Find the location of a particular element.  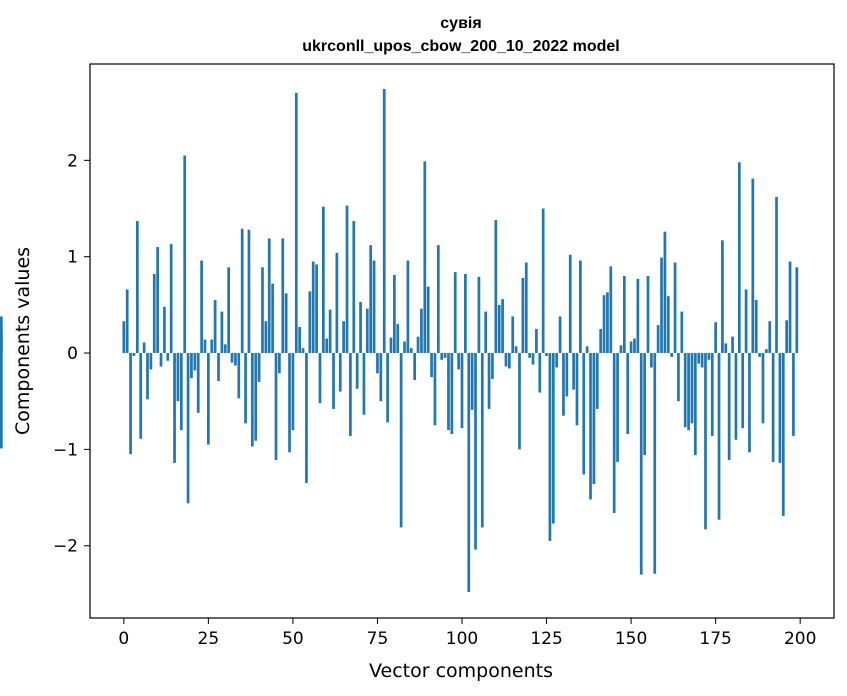

x-tick-label-75: 75 is located at coordinates (378, 639).